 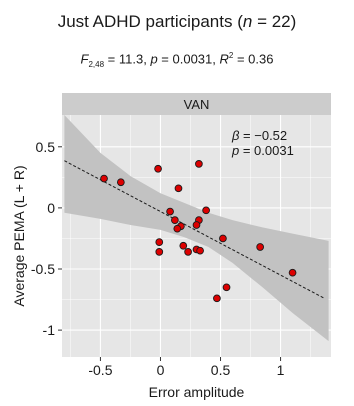 I want to click on x-tick-label: -0.5, so click(x=100, y=370).